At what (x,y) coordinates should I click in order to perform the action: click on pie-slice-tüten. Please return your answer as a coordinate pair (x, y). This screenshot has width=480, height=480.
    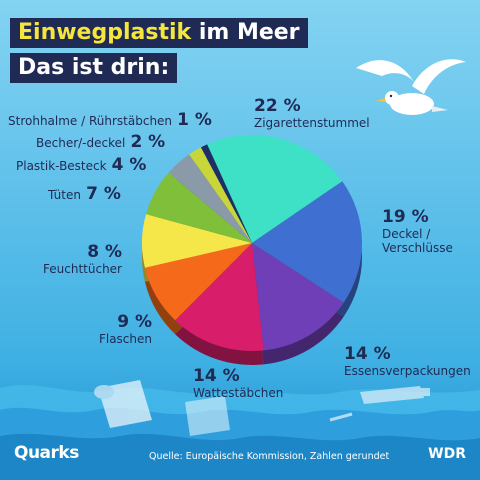
    Looking at the image, I should click on (199, 207).